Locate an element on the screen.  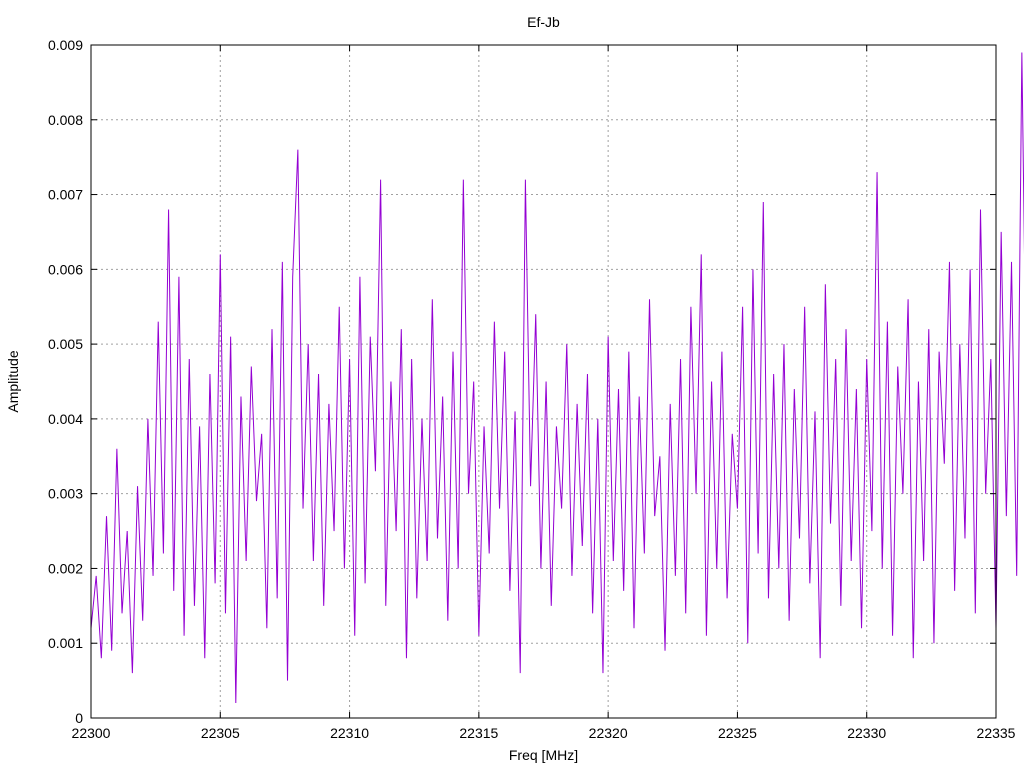
y-tick-label: 0.005 is located at coordinates (65, 344).